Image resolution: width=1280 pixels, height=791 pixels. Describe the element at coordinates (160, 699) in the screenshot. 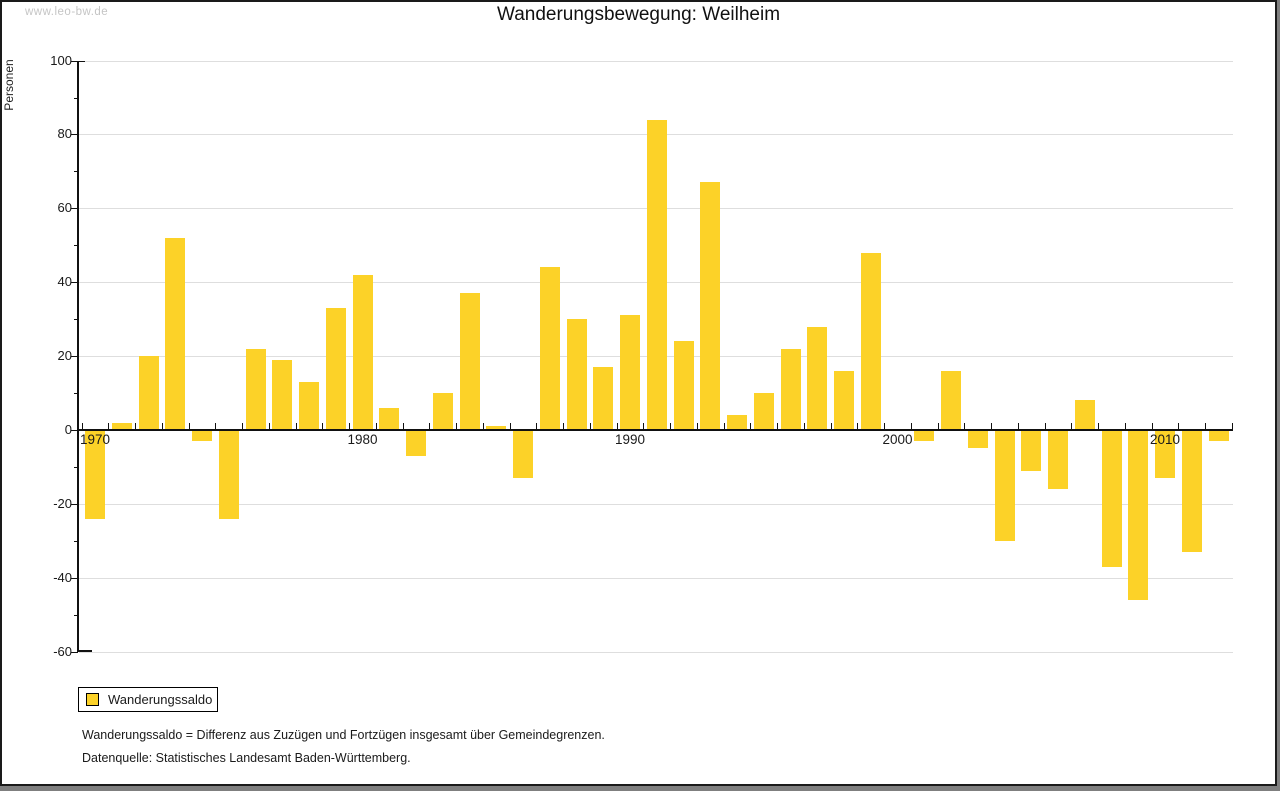

I see `legend-label: Wanderungssaldo` at that location.